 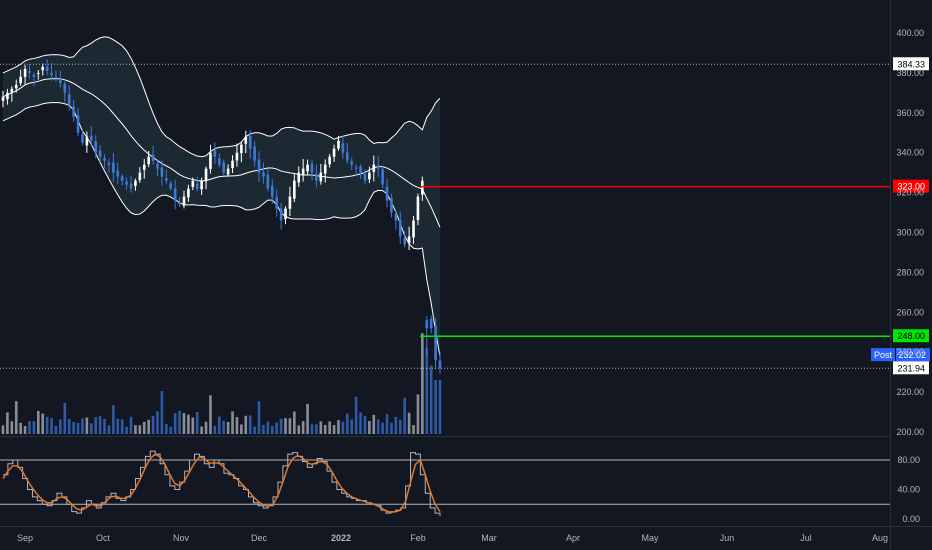 What do you see at coordinates (221, 383) in the screenshot?
I see `volume-bars` at bounding box center [221, 383].